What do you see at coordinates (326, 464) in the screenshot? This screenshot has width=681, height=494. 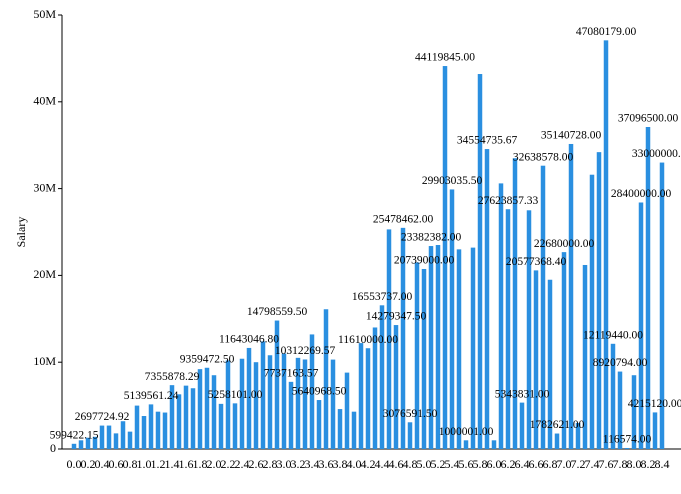 I see `x-tick-label: 3.6` at bounding box center [326, 464].